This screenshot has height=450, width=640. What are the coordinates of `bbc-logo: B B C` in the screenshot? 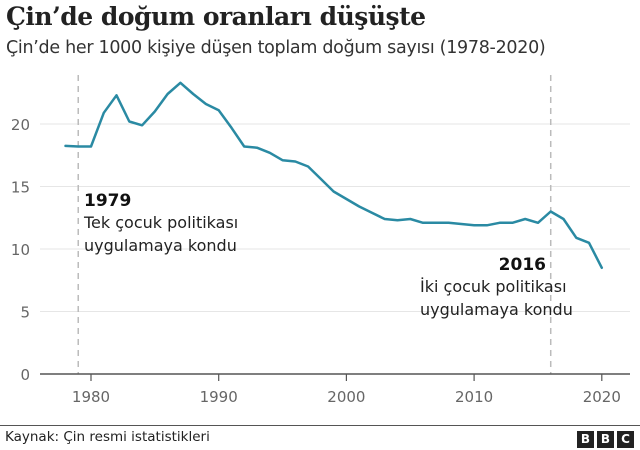 It's located at (605, 439).